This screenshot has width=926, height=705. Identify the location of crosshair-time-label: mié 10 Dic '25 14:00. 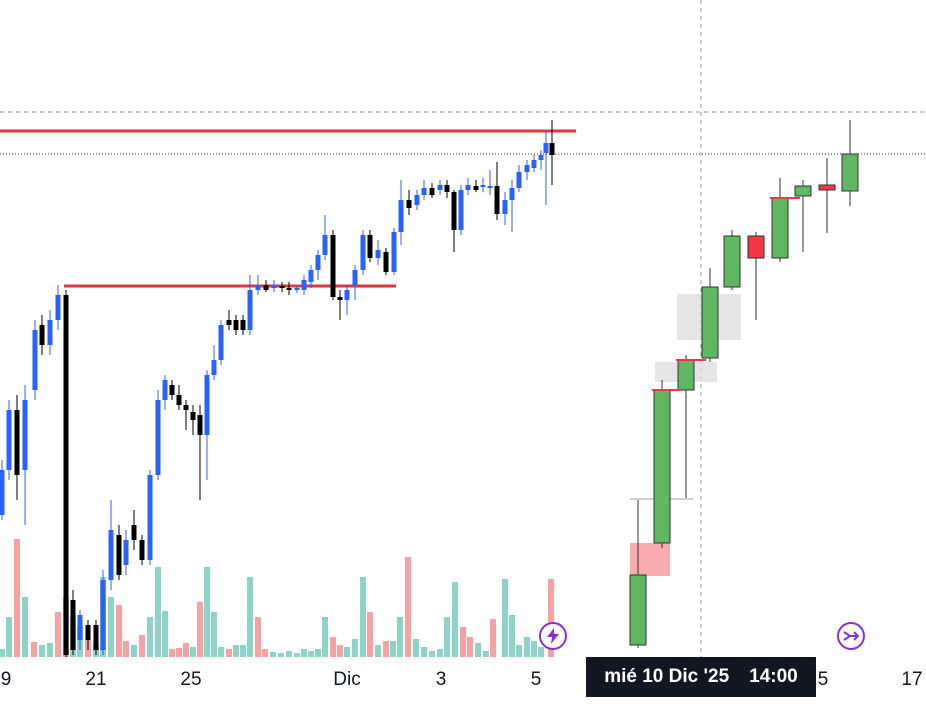
(701, 677).